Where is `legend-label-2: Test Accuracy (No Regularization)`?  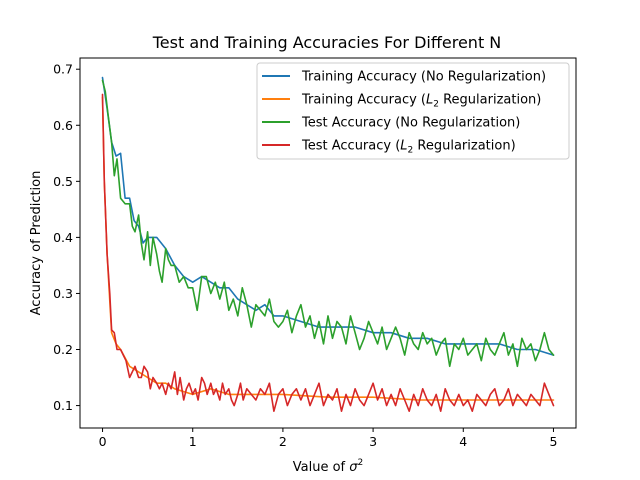
legend-label-2: Test Accuracy (No Regularization) is located at coordinates (410, 123).